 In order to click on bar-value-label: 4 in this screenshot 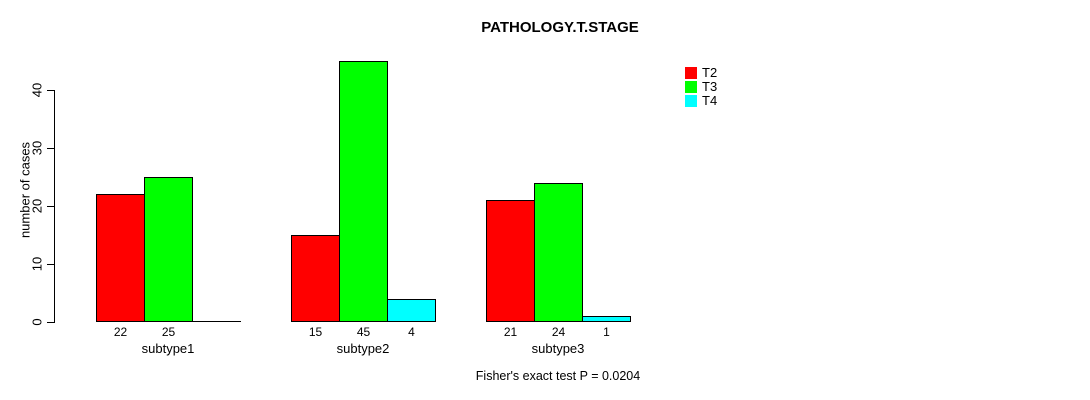, I will do `click(411, 332)`.